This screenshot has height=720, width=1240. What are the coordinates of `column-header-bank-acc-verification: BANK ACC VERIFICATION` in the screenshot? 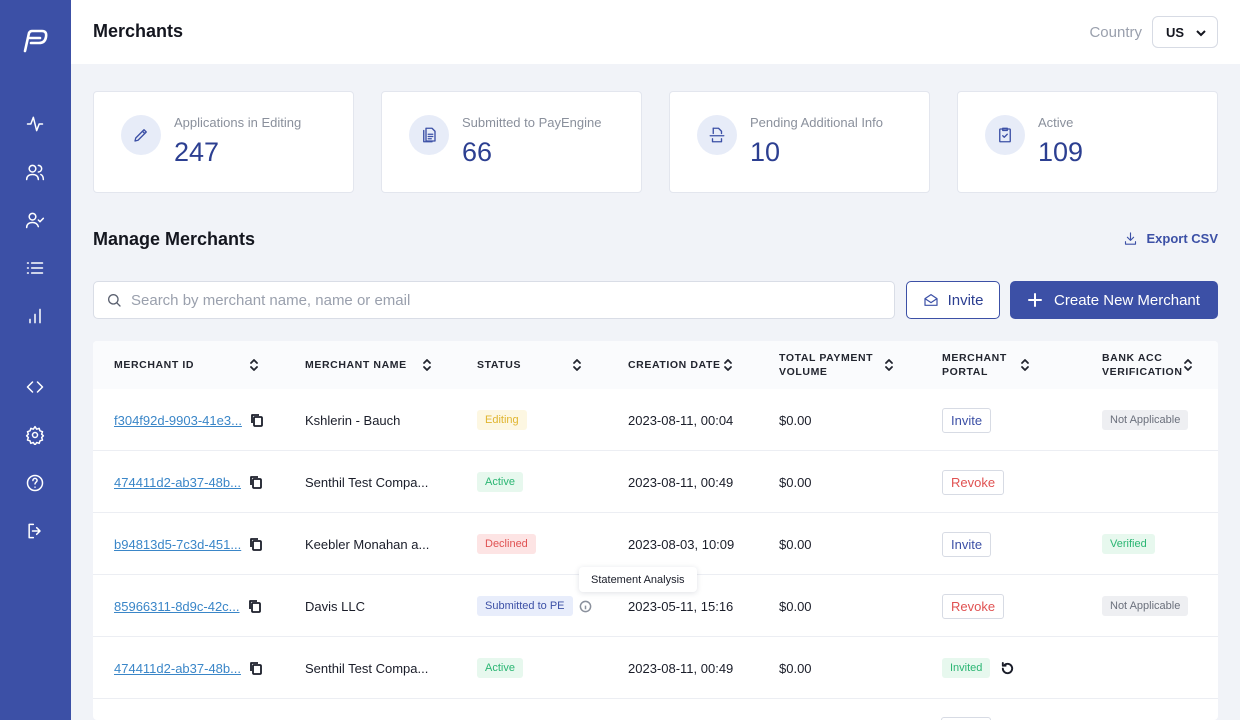 It's located at (1142, 365).